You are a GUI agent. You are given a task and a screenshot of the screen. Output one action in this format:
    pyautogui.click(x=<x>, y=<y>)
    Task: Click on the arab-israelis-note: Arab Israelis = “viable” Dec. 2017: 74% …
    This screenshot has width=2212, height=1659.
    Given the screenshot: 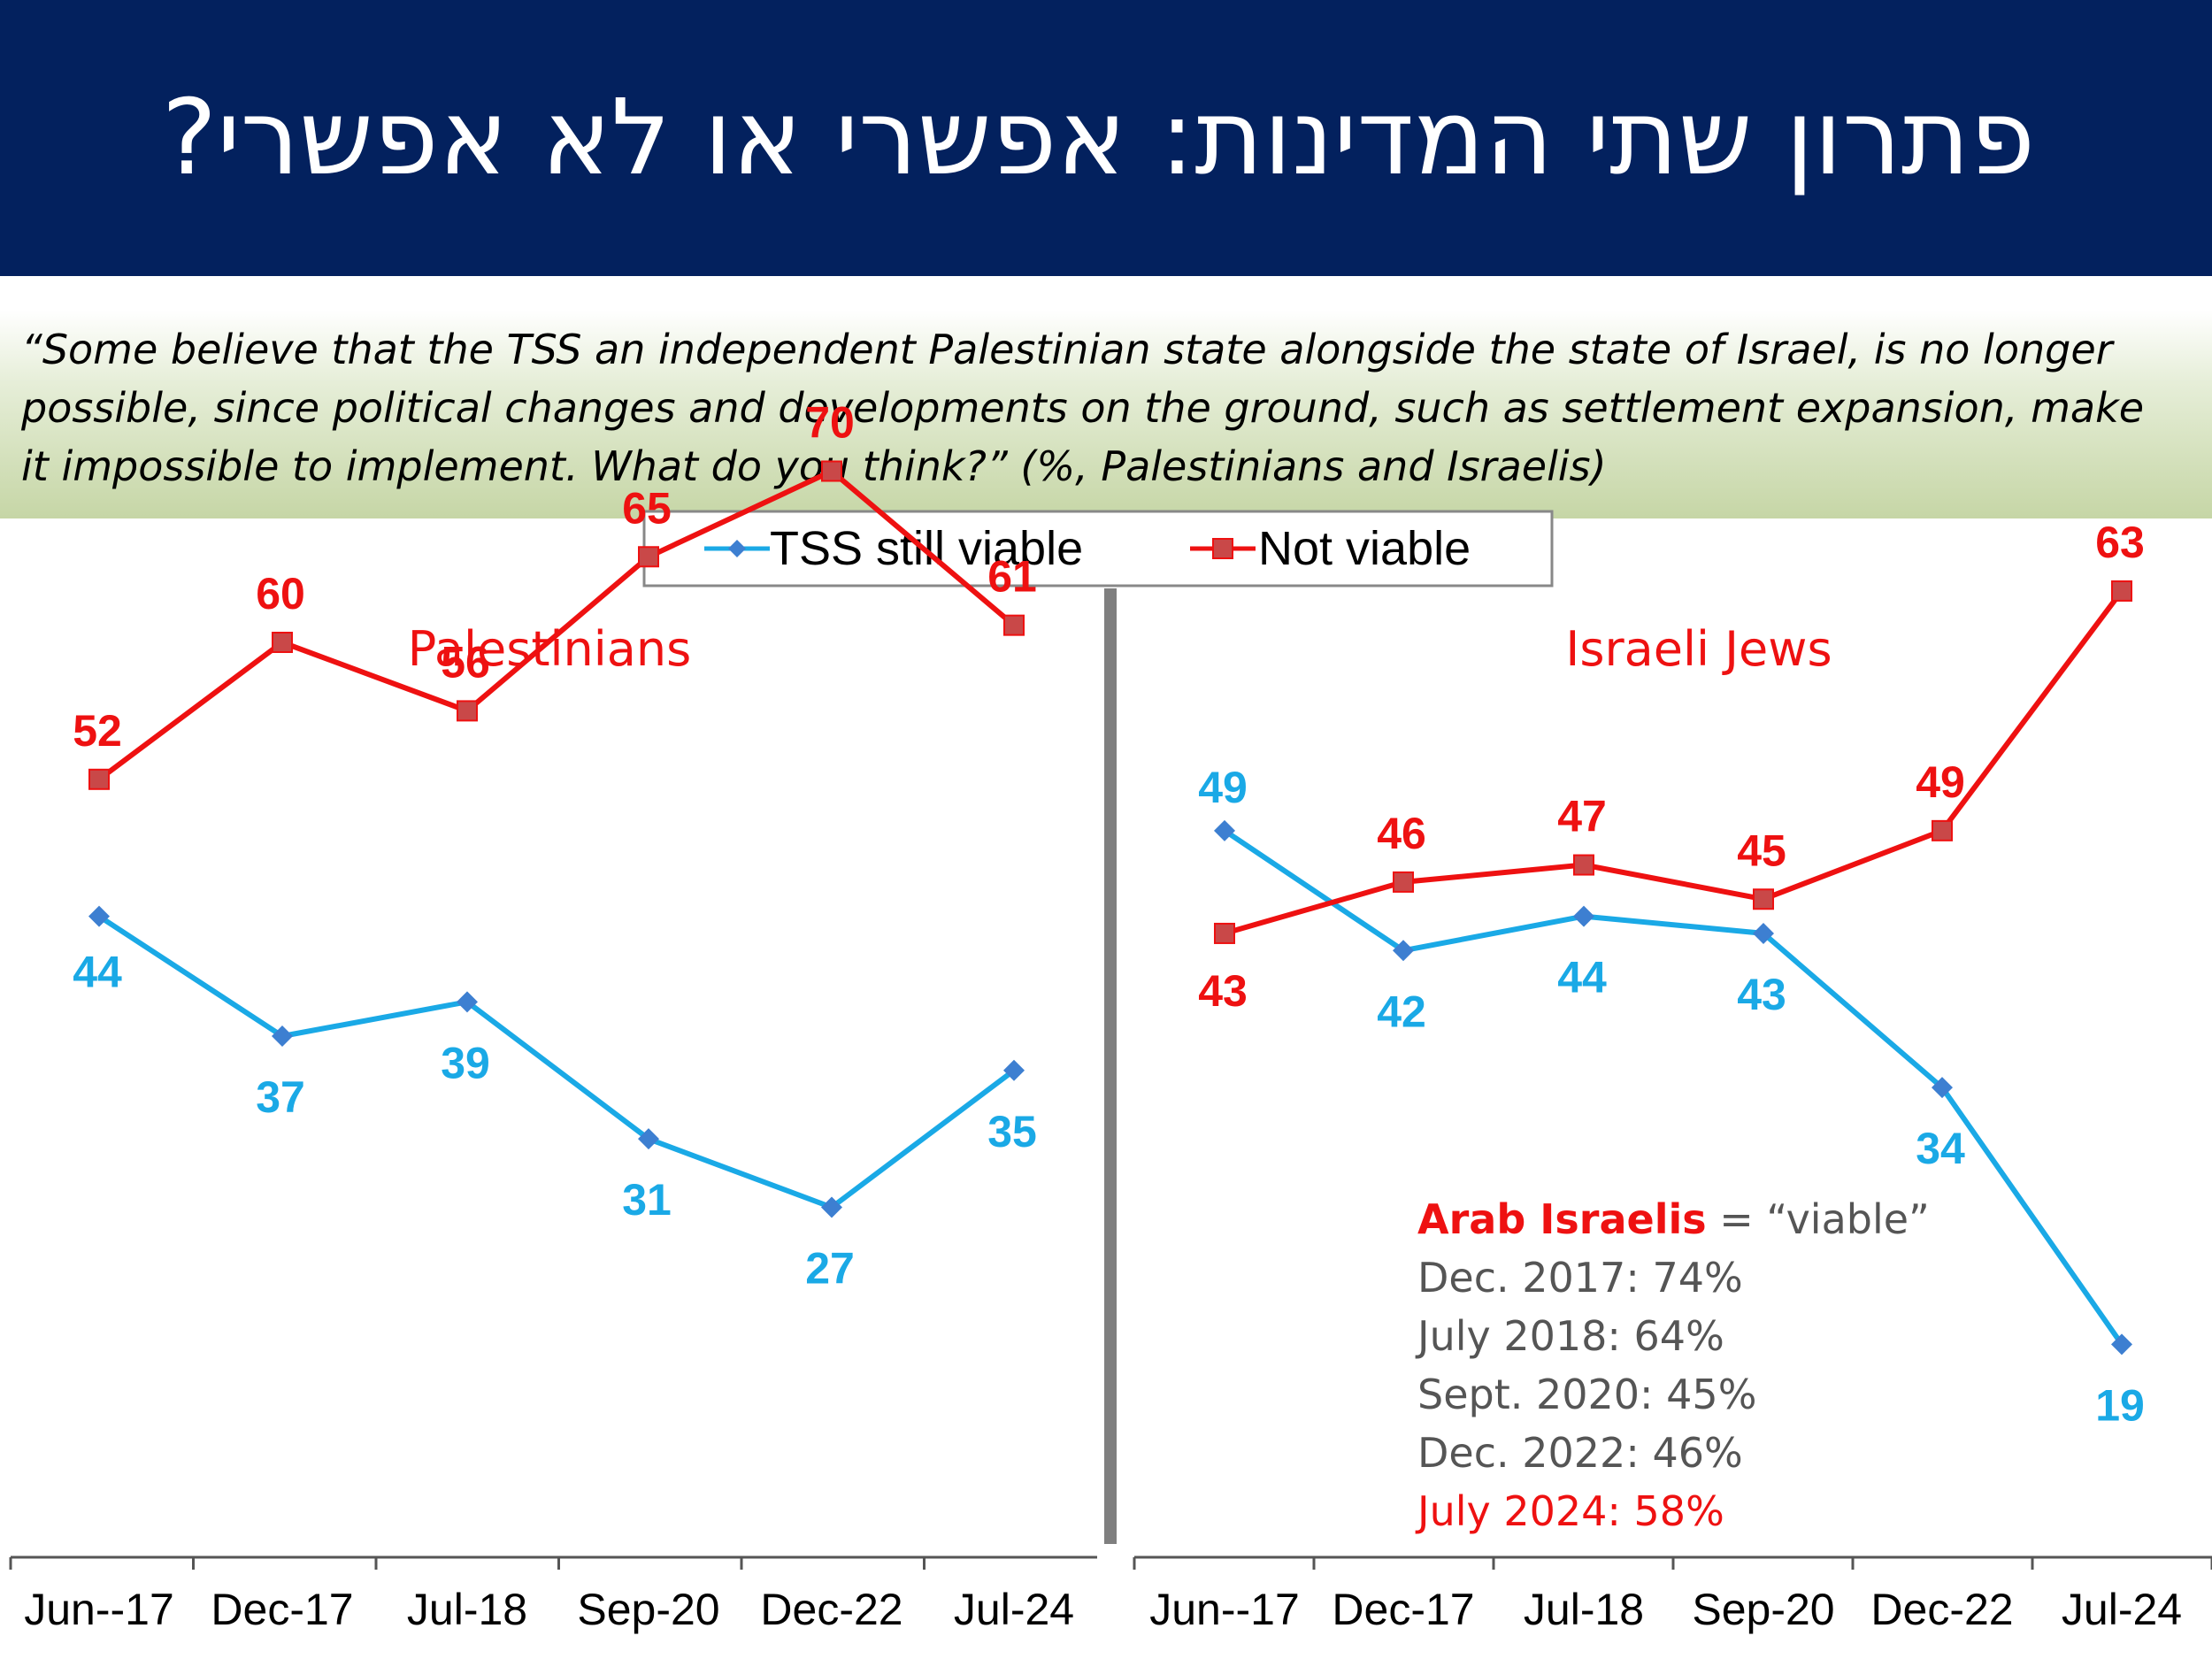 What is the action you would take?
    pyautogui.click(x=1674, y=1365)
    